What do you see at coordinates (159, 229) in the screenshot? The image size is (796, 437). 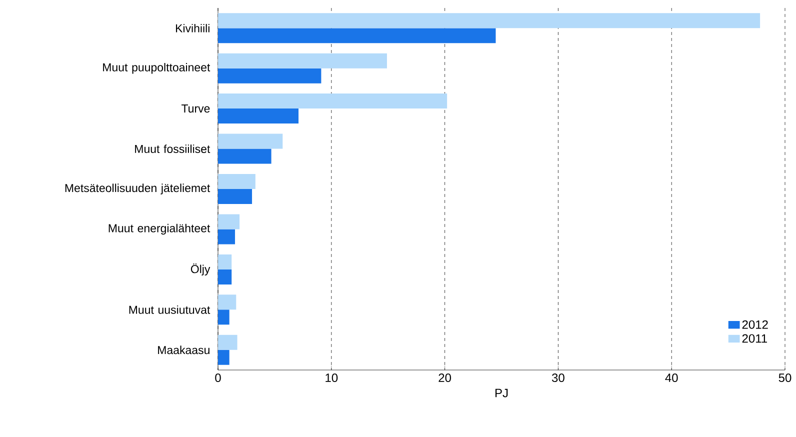 I see `y-tick-label: Muut energialähteet` at bounding box center [159, 229].